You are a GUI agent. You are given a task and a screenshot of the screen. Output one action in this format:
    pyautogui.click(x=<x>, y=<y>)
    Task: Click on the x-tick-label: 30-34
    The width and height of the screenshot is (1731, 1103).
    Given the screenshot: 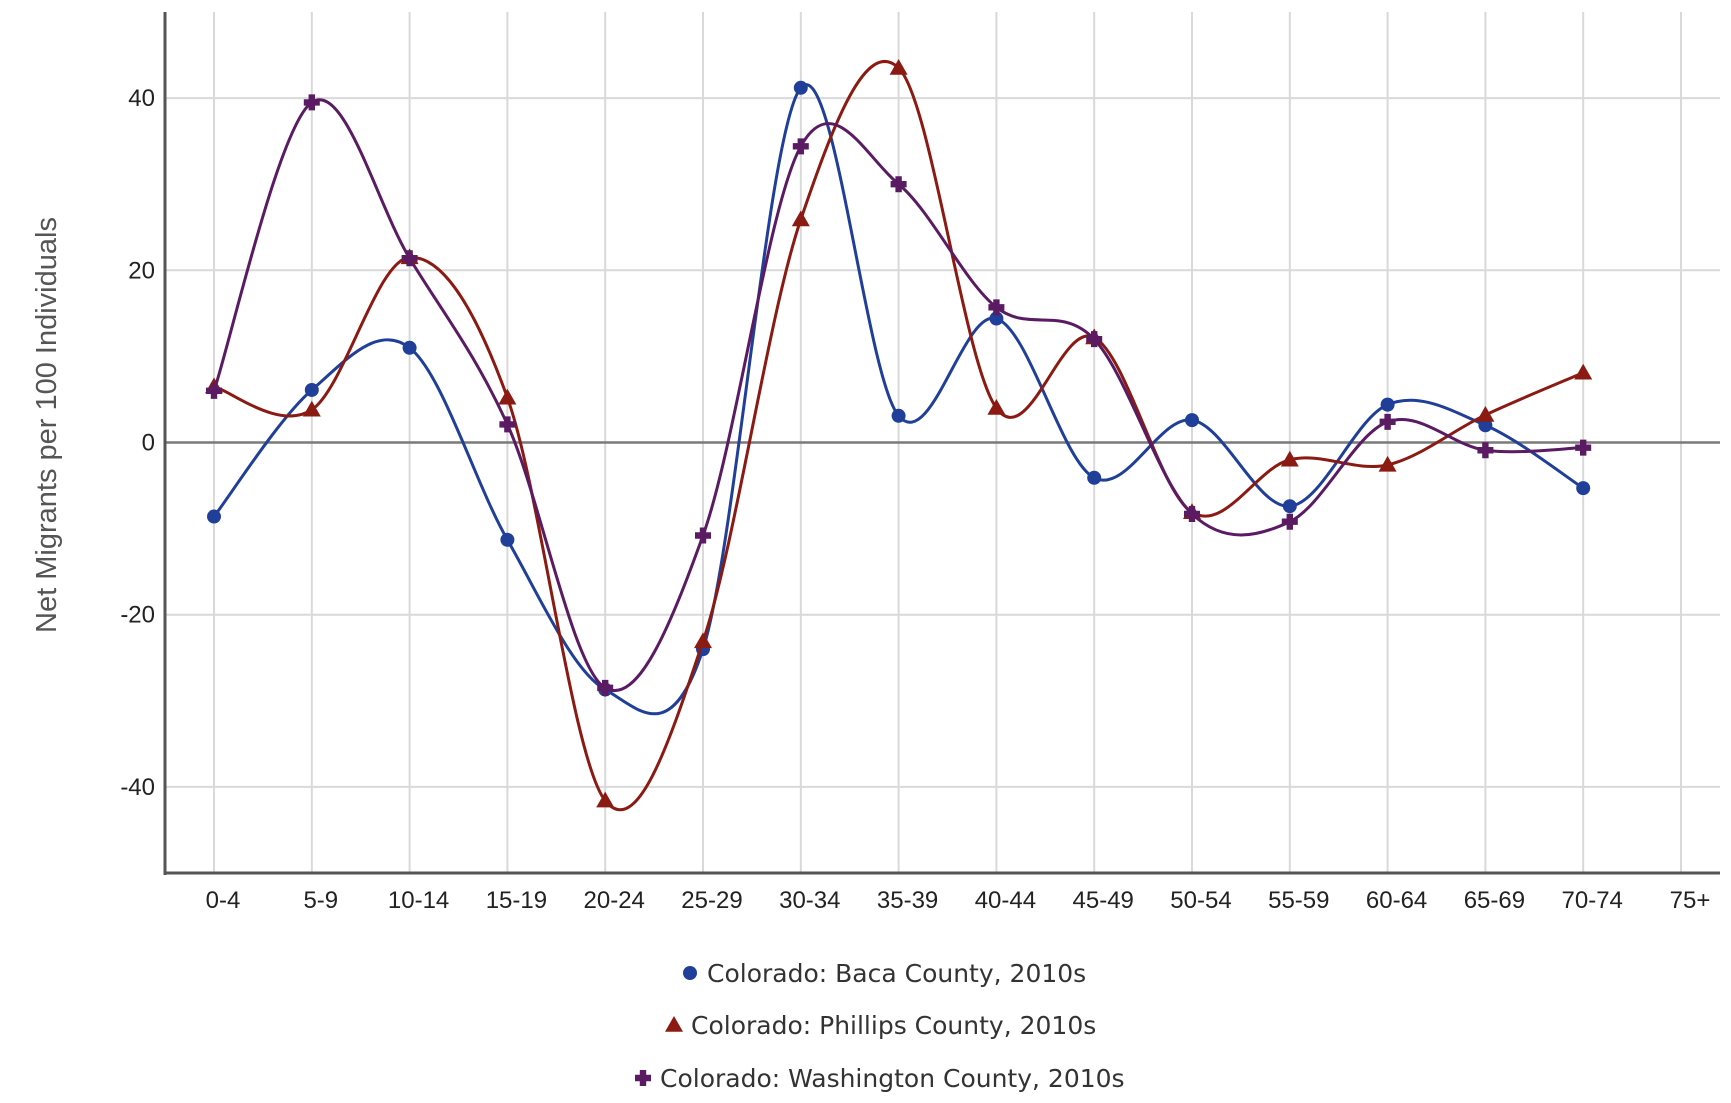 What is the action you would take?
    pyautogui.click(x=809, y=900)
    